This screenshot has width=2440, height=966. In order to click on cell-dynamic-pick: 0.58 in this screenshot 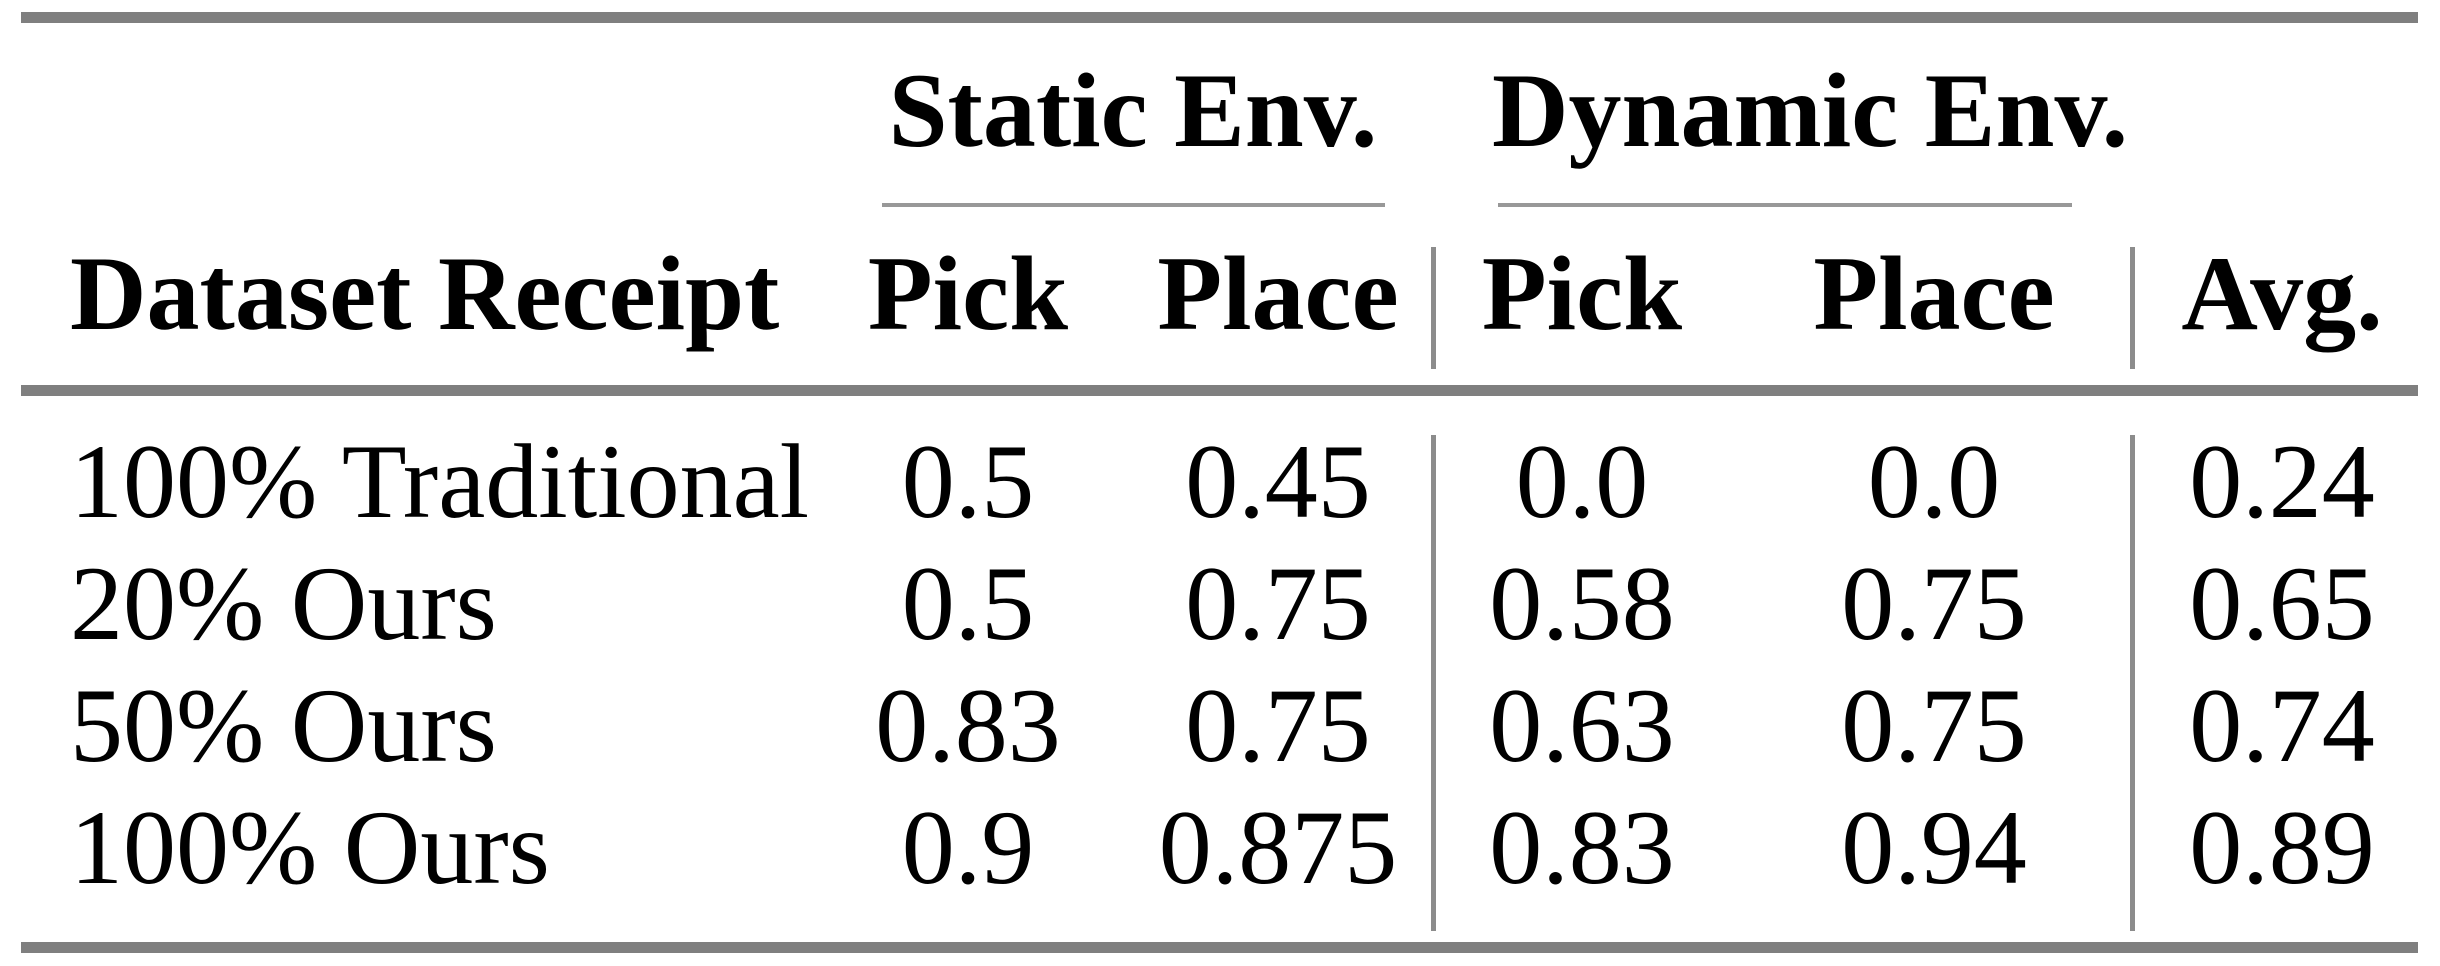, I will do `click(1582, 603)`.